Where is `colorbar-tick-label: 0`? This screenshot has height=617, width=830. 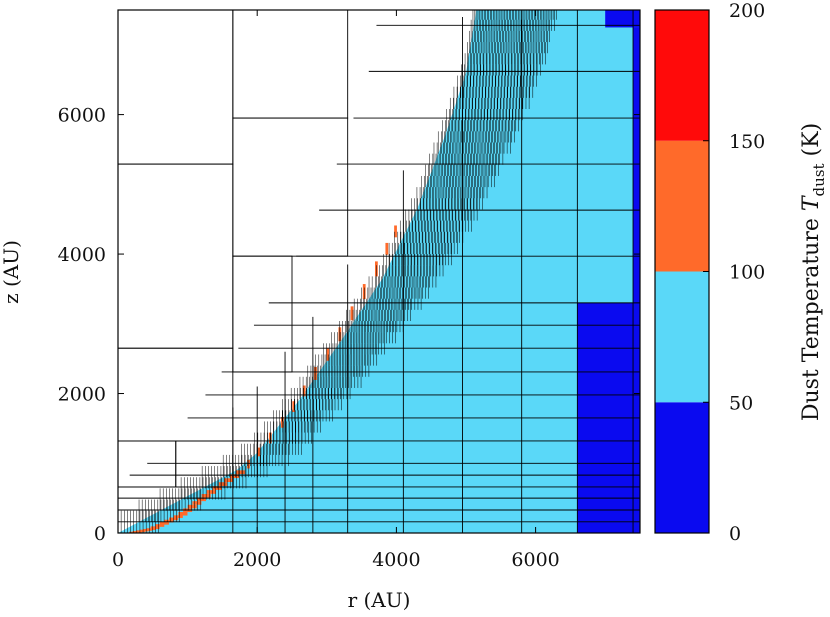
colorbar-tick-label: 0 is located at coordinates (735, 534).